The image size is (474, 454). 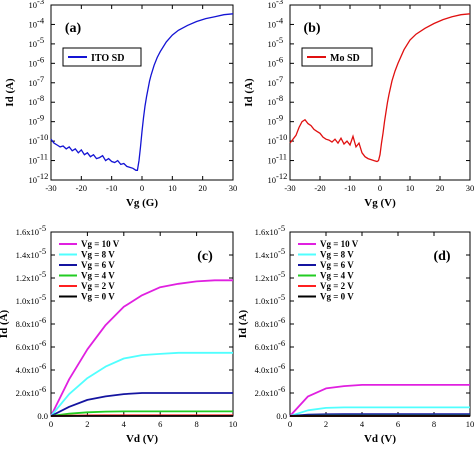 I want to click on legend-label: Vg = 4 V, so click(x=98, y=276).